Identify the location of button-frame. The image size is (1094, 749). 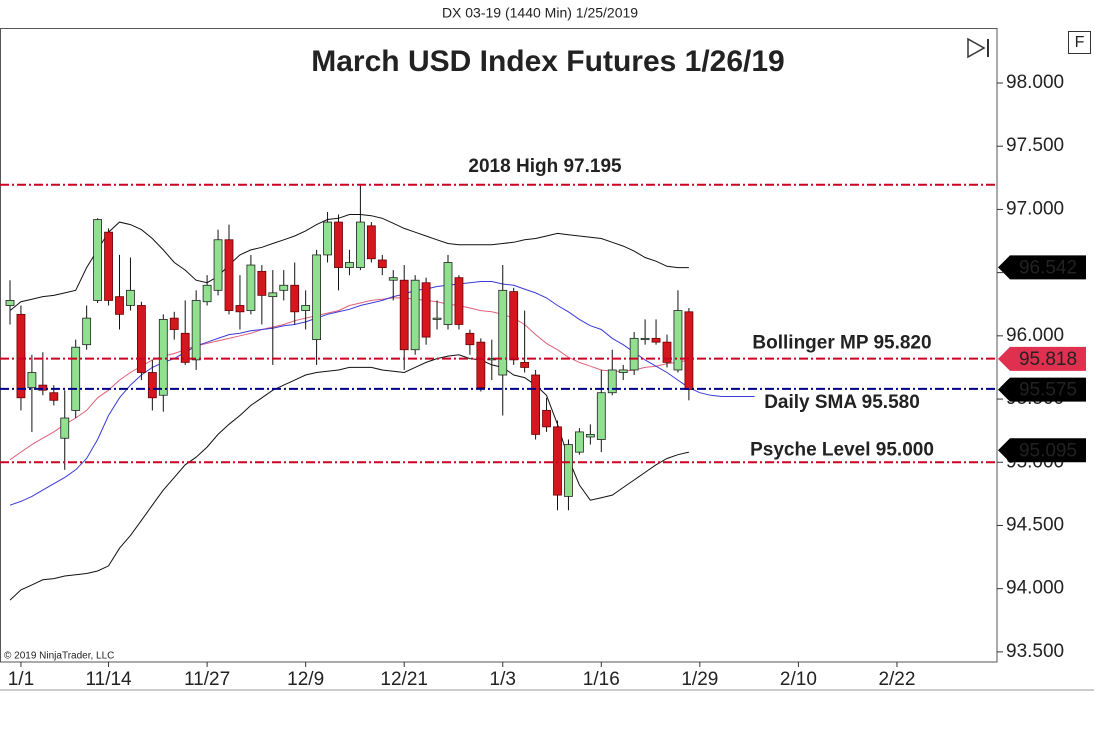
(1079, 42).